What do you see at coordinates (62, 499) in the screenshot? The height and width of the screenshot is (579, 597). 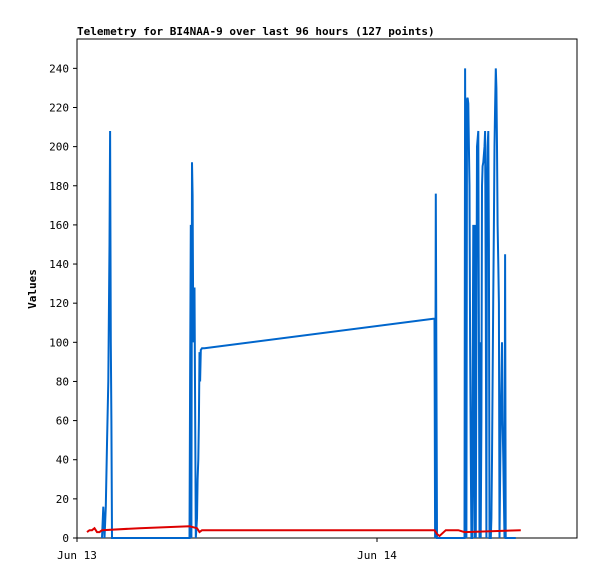 I see `y-tick-label: 20` at bounding box center [62, 499].